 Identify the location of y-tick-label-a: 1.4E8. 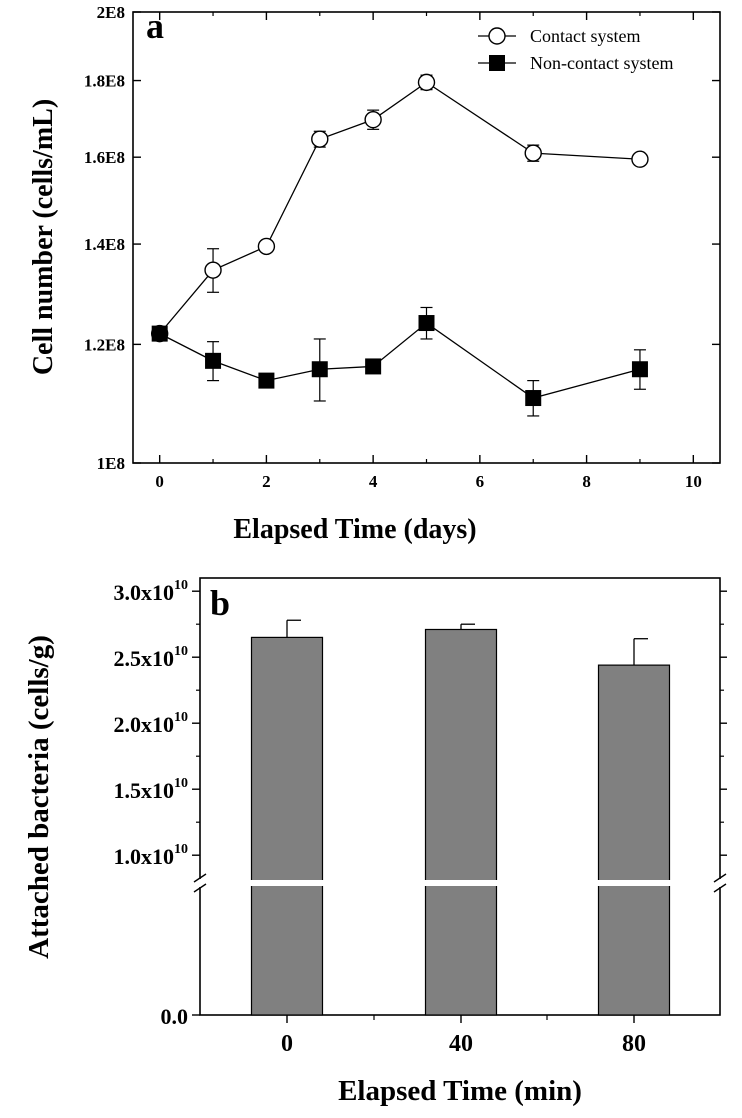
(104, 244).